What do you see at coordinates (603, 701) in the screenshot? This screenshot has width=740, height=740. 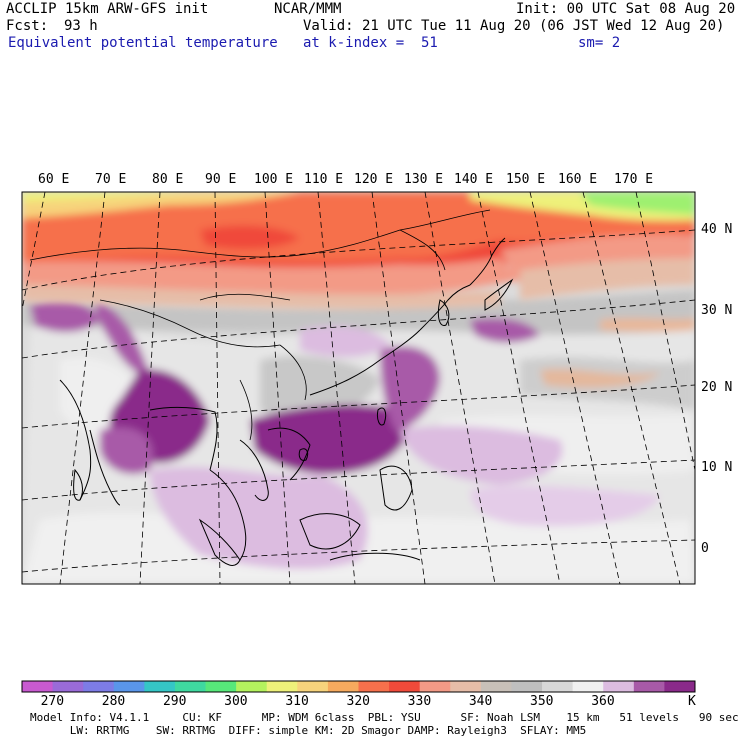 I see `colorbar-tick-label: 360` at bounding box center [603, 701].